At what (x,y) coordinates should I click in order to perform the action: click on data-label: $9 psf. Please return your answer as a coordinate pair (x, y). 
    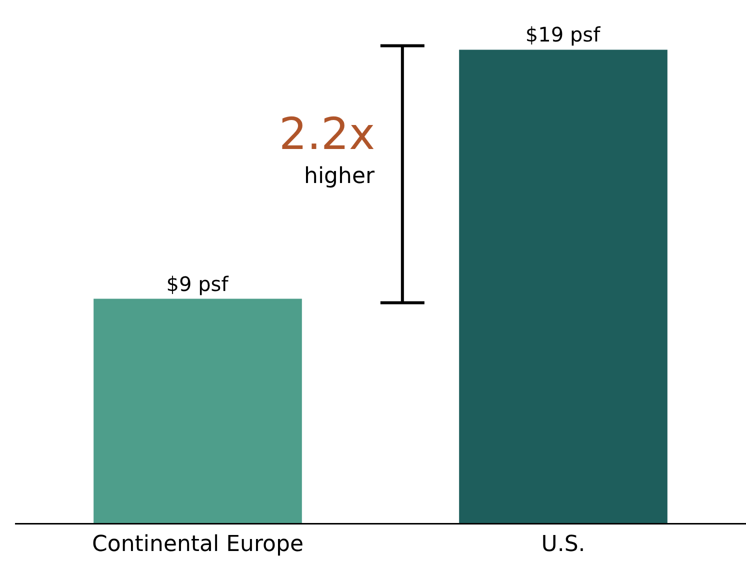
    Looking at the image, I should click on (198, 284).